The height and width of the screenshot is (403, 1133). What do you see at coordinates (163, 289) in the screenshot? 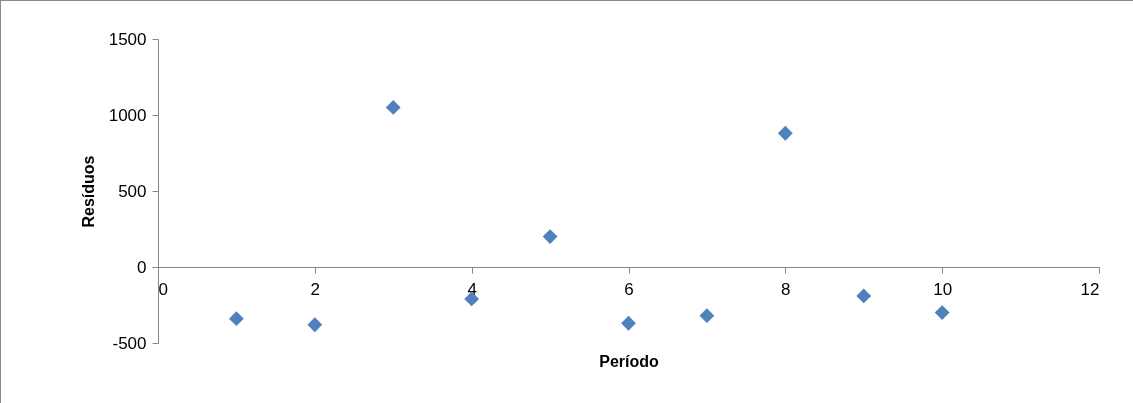
I see `x-tick-label: 0` at bounding box center [163, 289].